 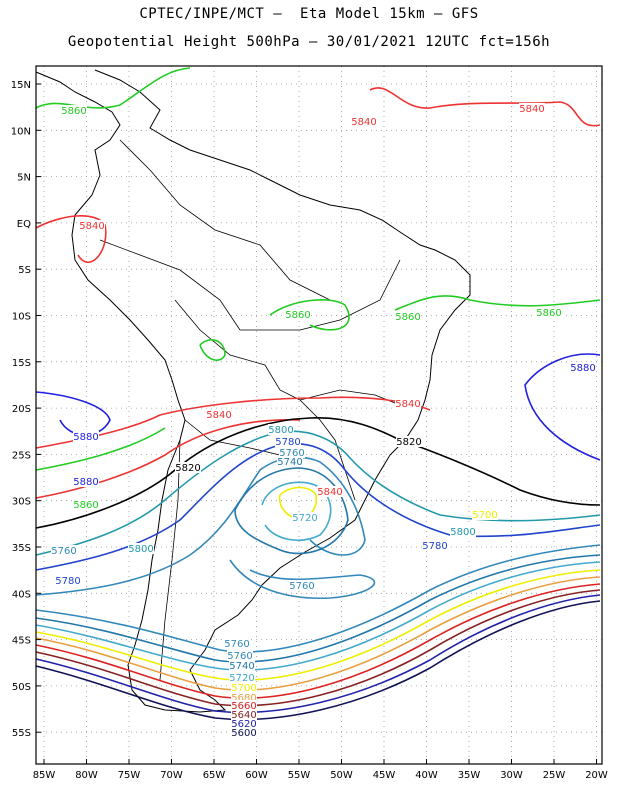 I want to click on lon-label: 65W, so click(x=214, y=775).